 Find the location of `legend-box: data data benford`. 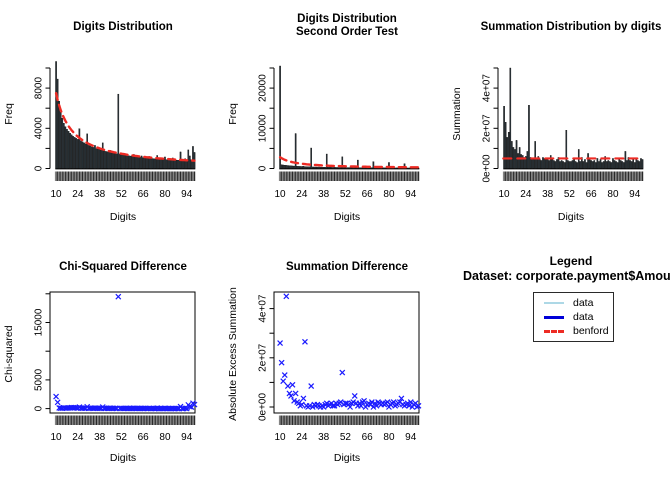

legend-box: data data benford is located at coordinates (573, 317).